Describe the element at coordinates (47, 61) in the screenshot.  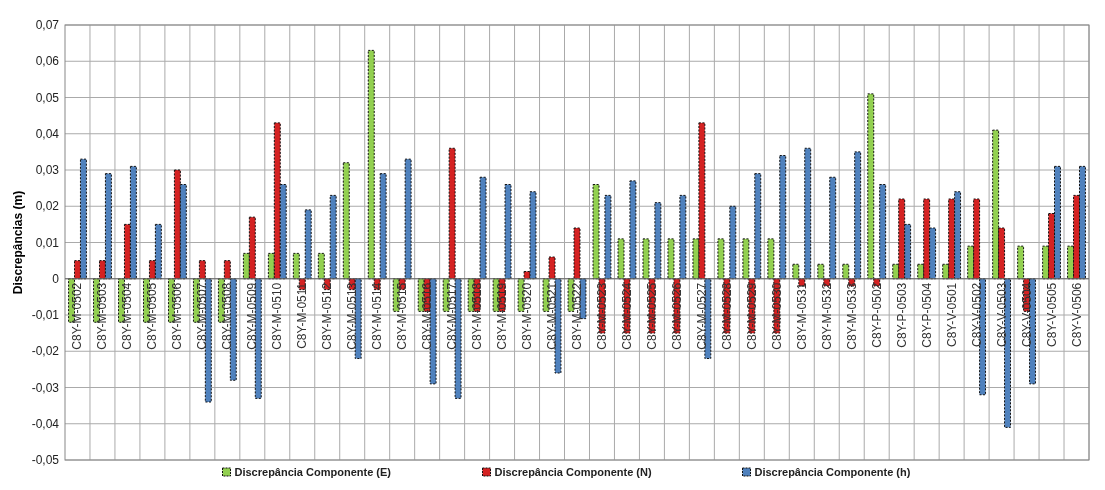
I see `y-tick-label: 0,06` at that location.